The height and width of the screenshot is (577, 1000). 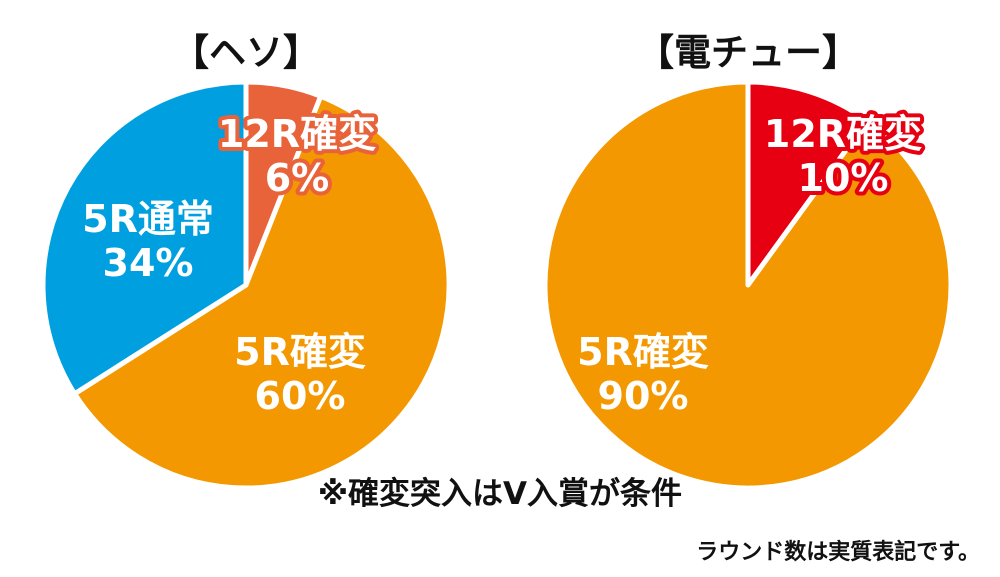 I want to click on slice-category-label: 5R通常, so click(x=148, y=219).